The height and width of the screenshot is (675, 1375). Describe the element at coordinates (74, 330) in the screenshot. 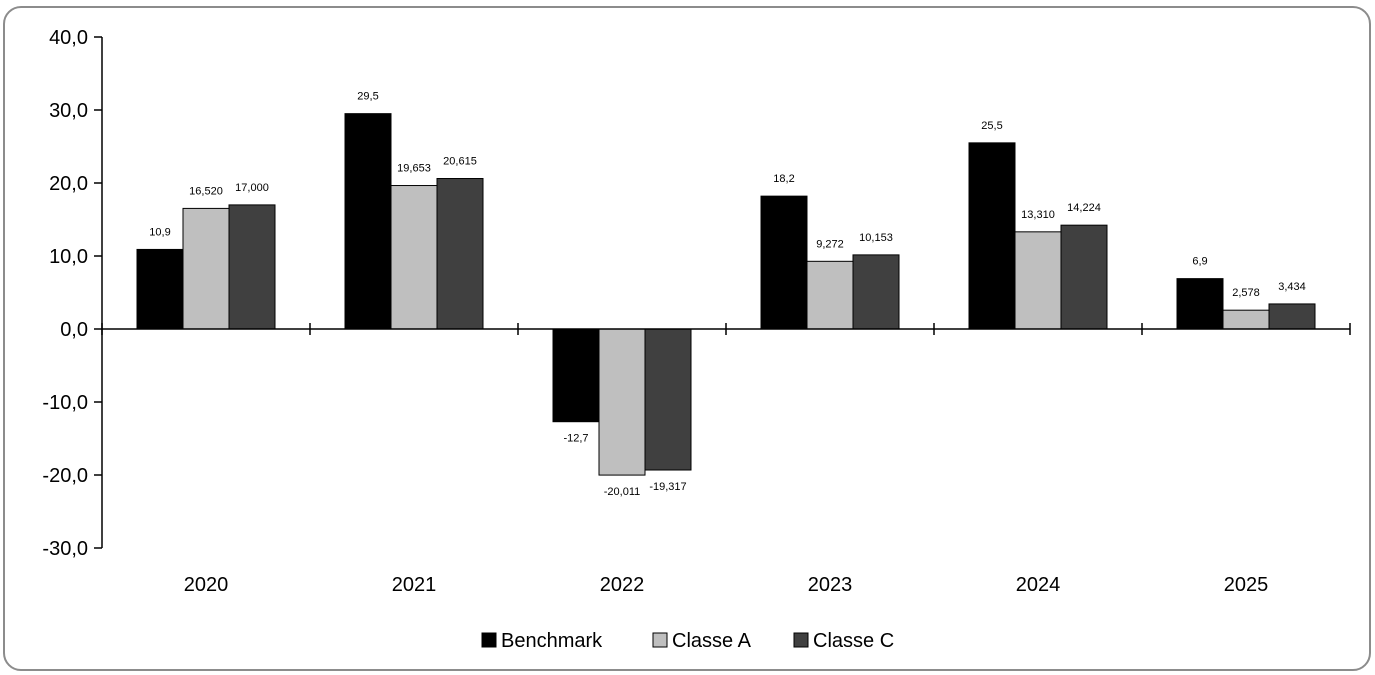

I see `y-tick-label: 0,0` at that location.